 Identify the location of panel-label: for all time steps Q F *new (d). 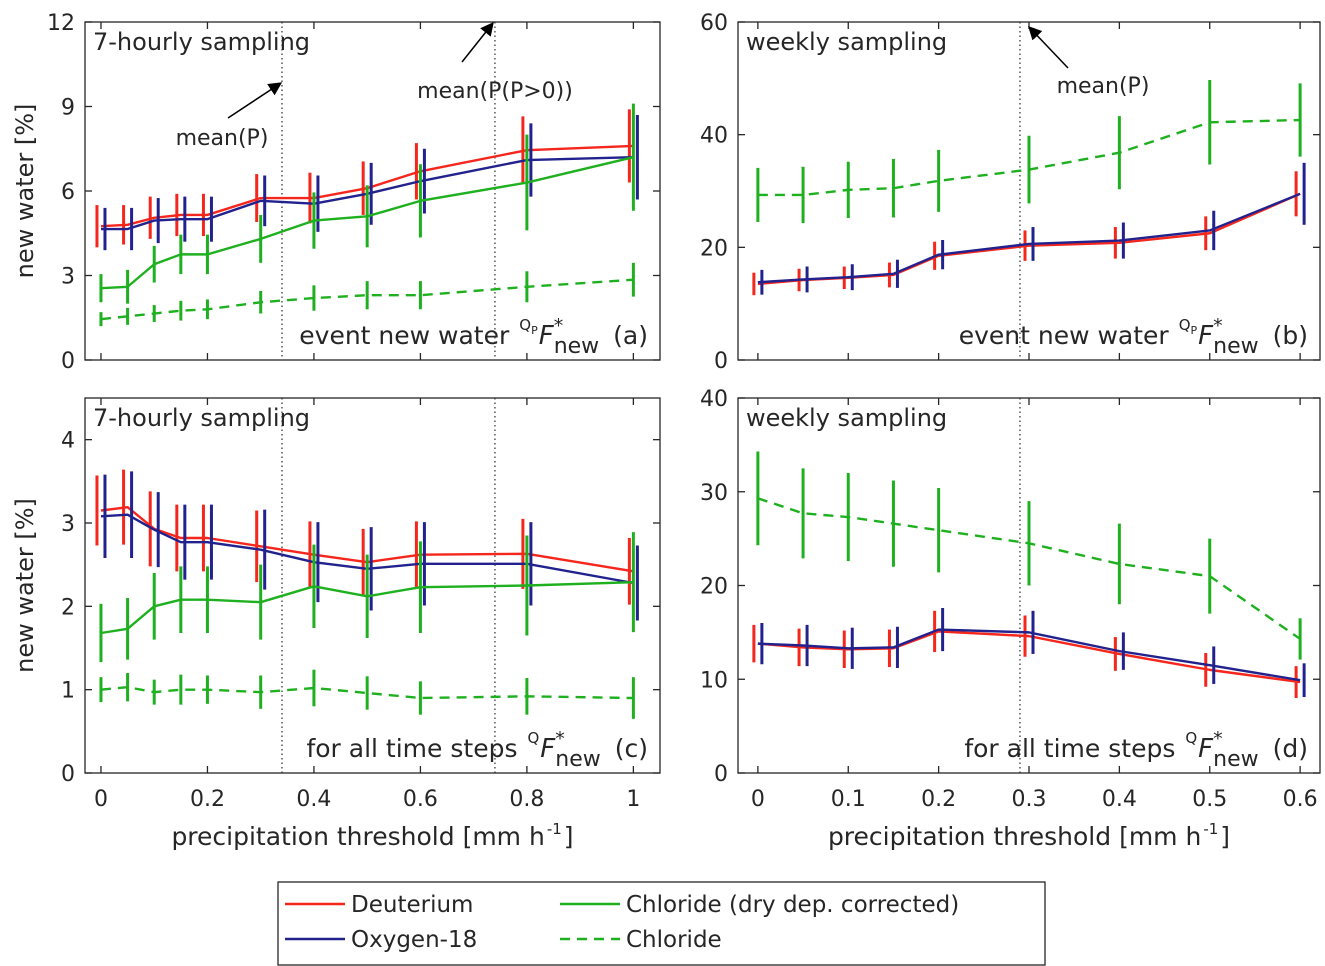
(1136, 750).